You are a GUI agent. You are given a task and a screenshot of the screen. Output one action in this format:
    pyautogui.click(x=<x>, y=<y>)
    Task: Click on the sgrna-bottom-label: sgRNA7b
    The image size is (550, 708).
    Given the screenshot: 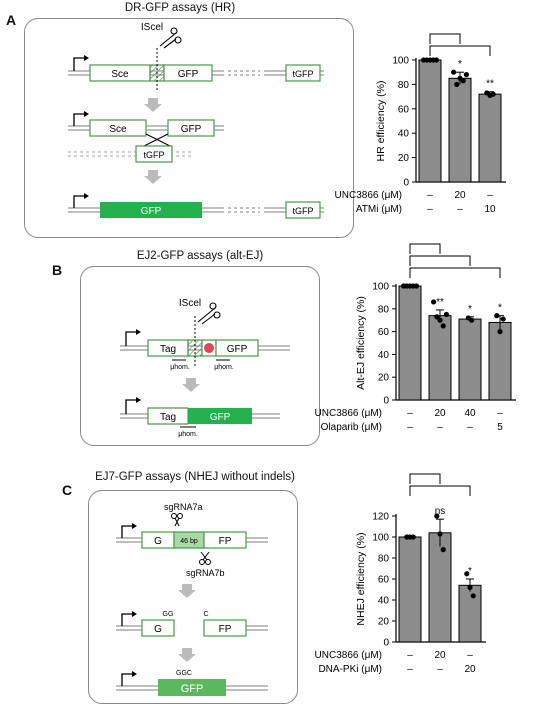 What is the action you would take?
    pyautogui.click(x=205, y=573)
    